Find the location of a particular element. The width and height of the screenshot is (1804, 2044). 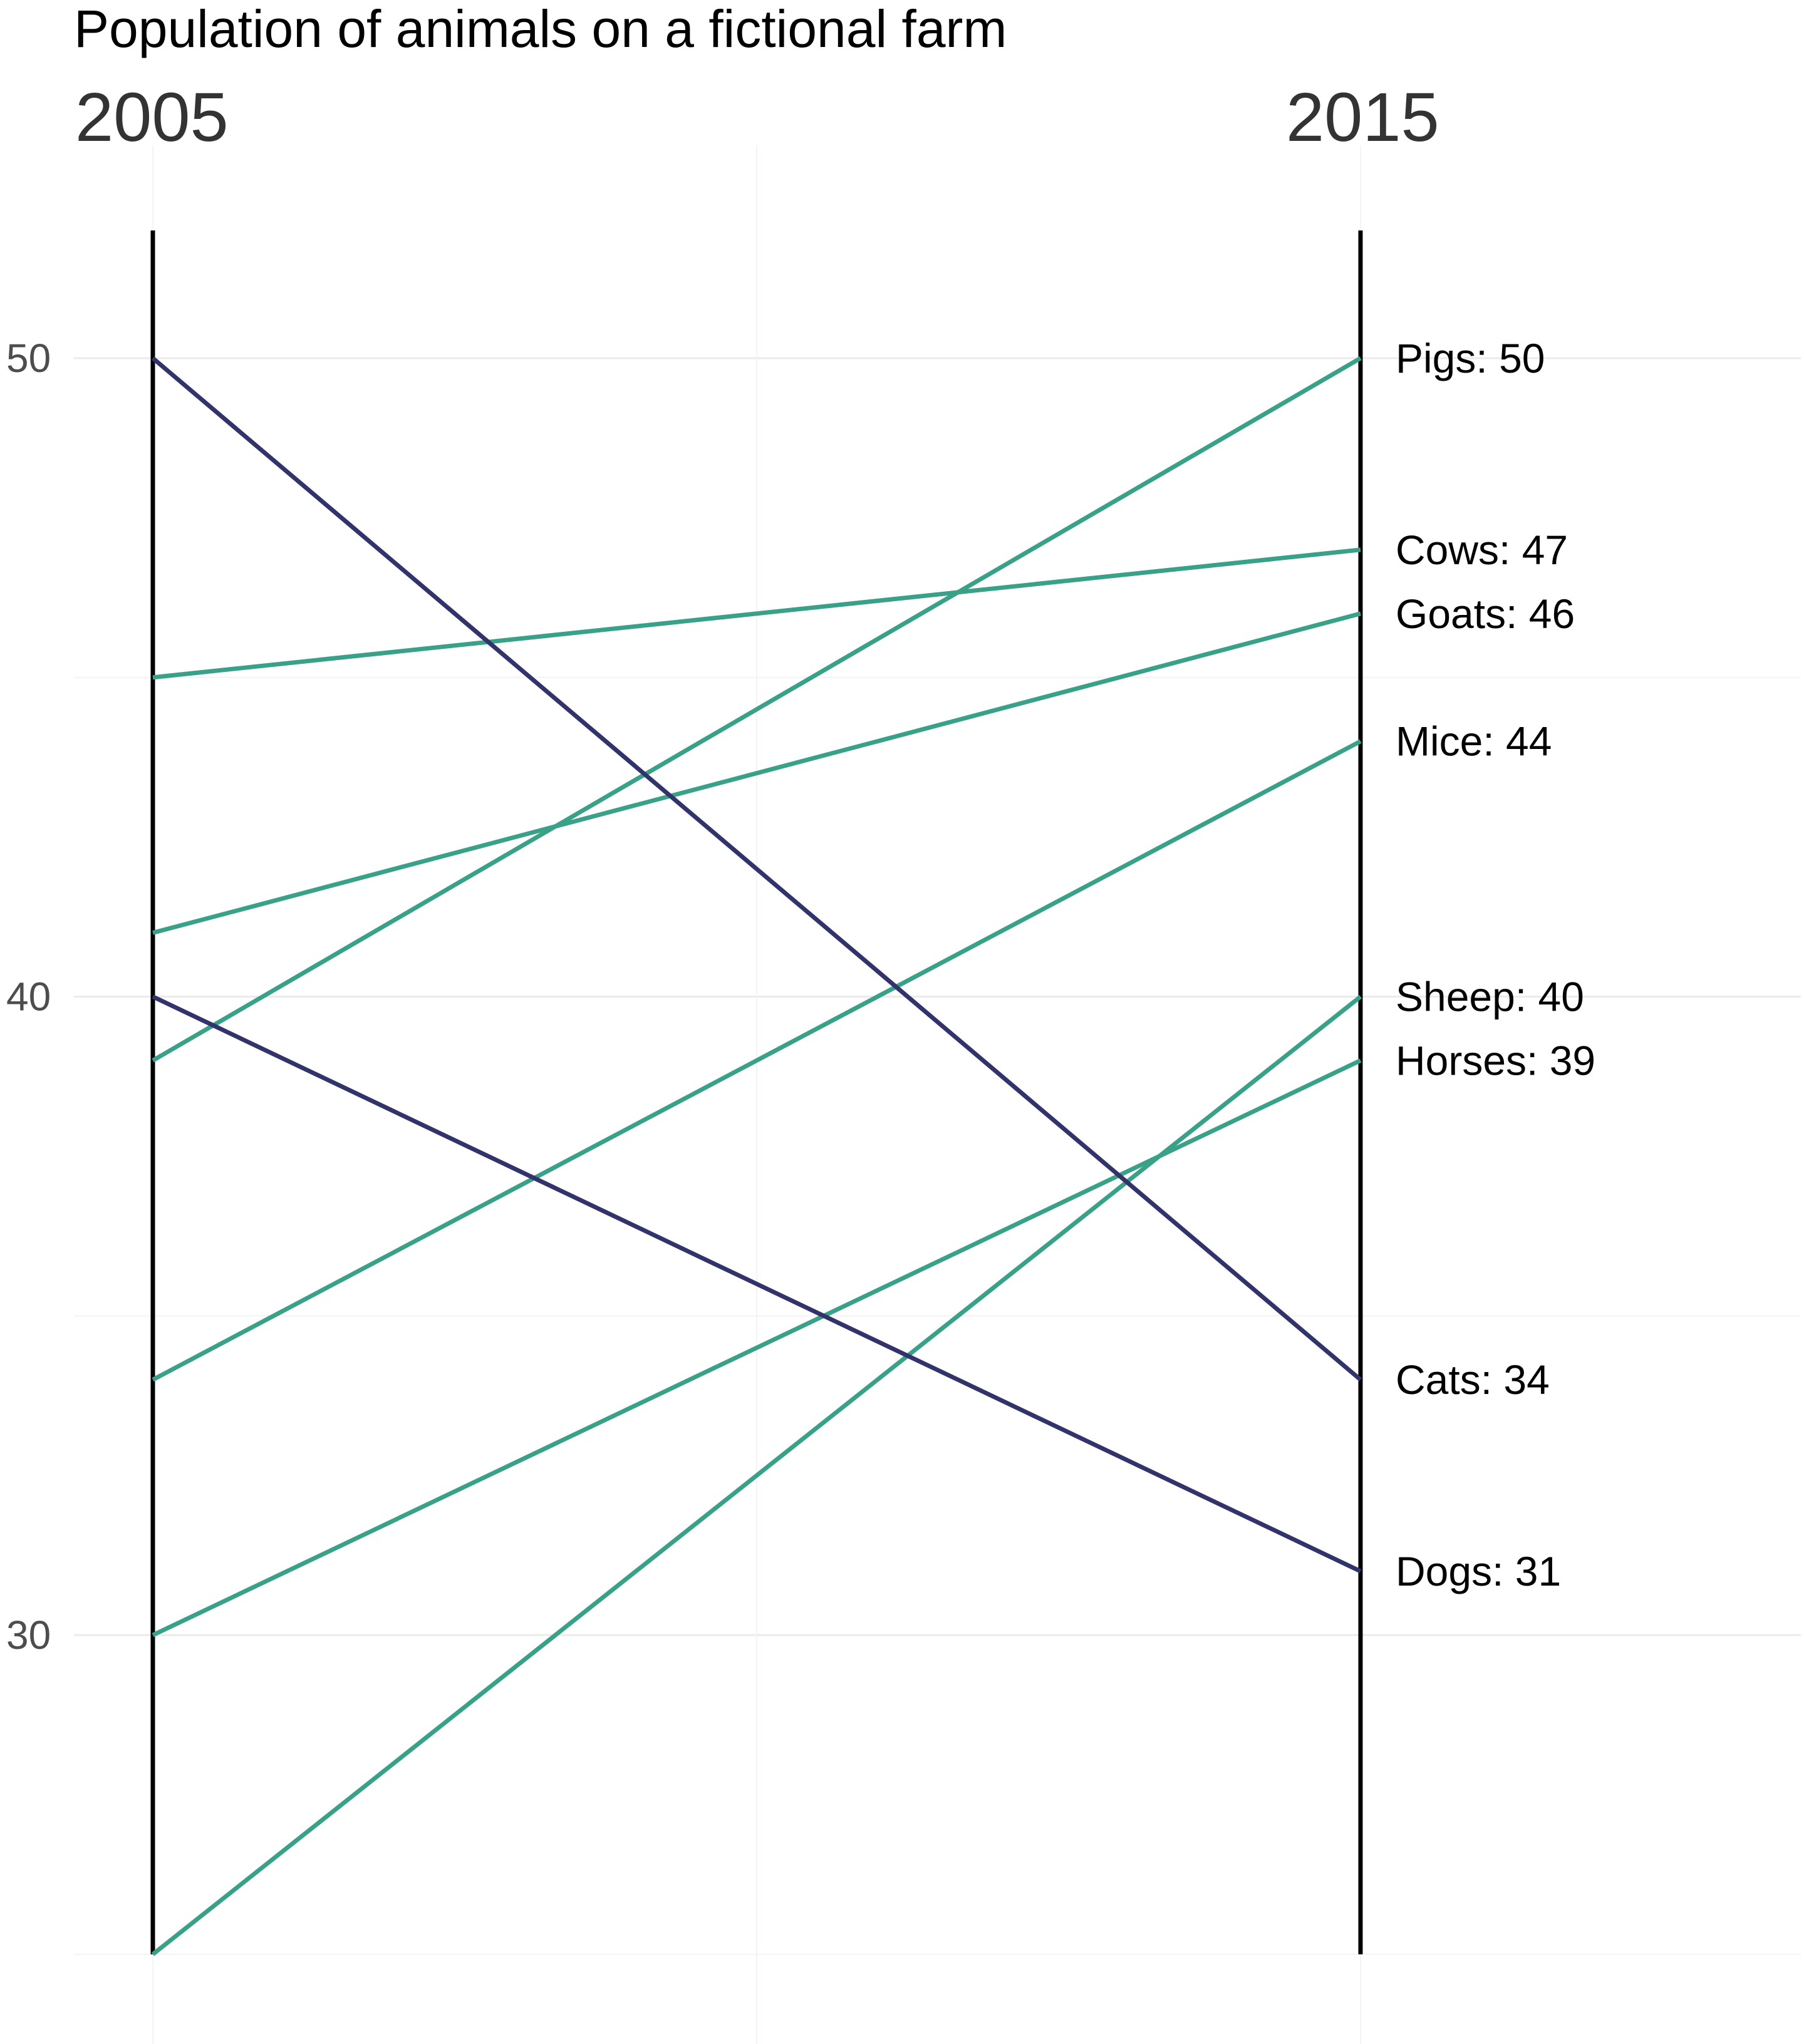

series-line-cows is located at coordinates (756, 613).